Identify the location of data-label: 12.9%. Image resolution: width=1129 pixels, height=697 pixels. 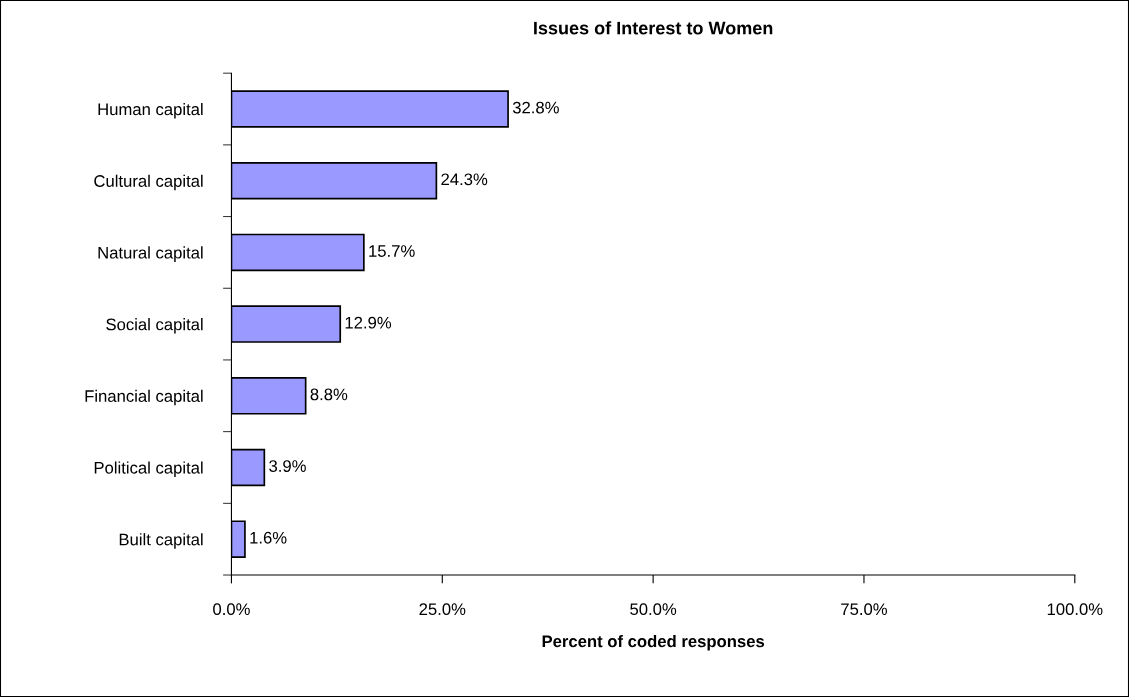
(368, 322).